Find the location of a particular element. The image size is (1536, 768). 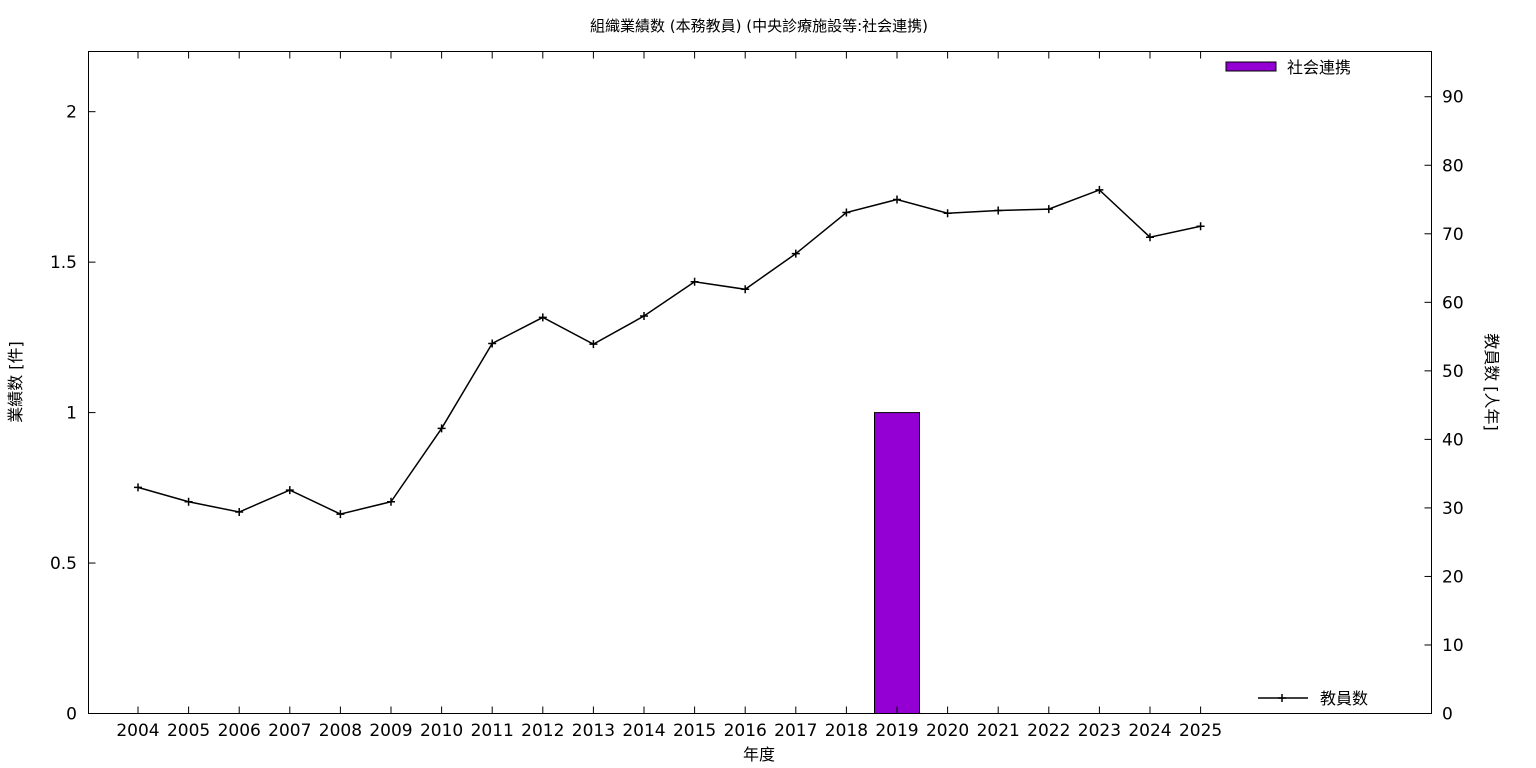

y-right-tick-label: 70 is located at coordinates (1453, 235).